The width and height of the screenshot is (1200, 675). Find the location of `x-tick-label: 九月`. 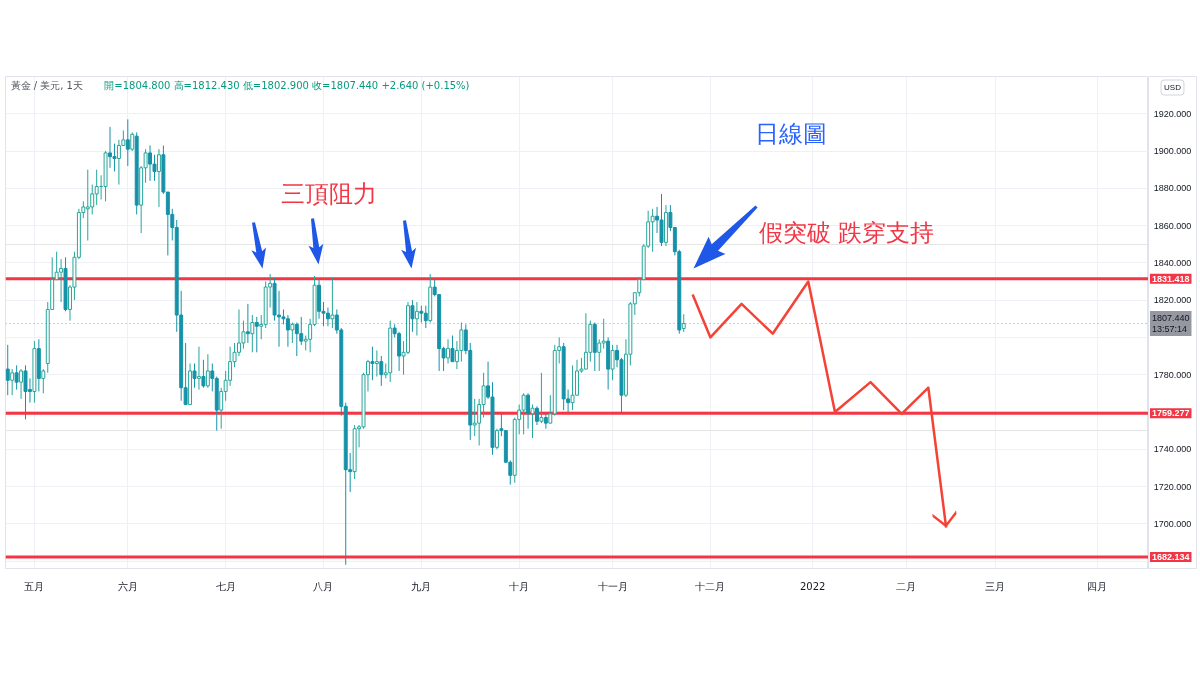

x-tick-label: 九月 is located at coordinates (421, 586).